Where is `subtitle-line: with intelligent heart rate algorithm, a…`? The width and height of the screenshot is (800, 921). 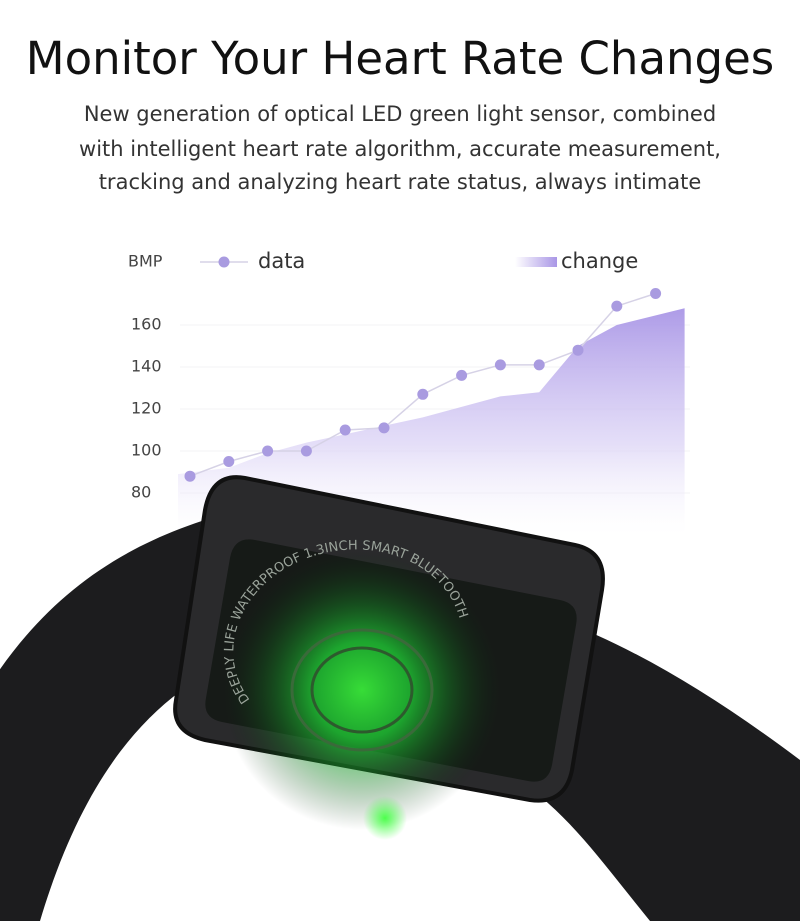
subtitle-line: with intelligent heart rate algorithm, a… is located at coordinates (400, 149).